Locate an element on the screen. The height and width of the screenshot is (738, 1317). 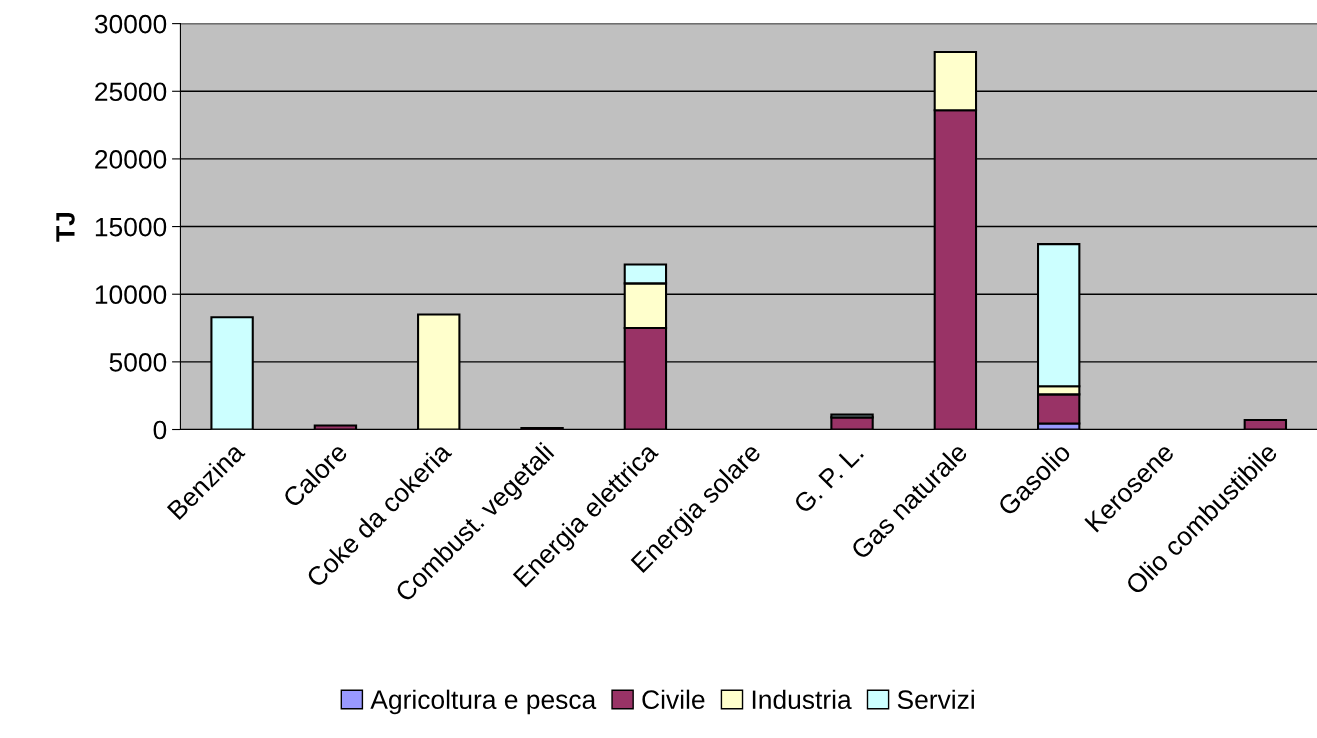
legend-label: Servizi is located at coordinates (935, 699).